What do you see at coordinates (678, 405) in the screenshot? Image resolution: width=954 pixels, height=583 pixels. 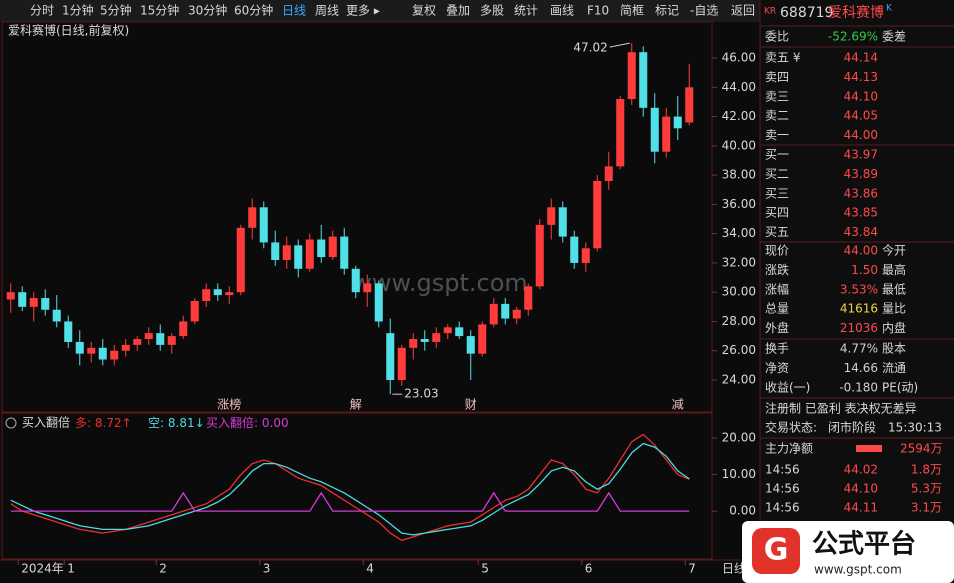 I see `event-label: 减` at bounding box center [678, 405].